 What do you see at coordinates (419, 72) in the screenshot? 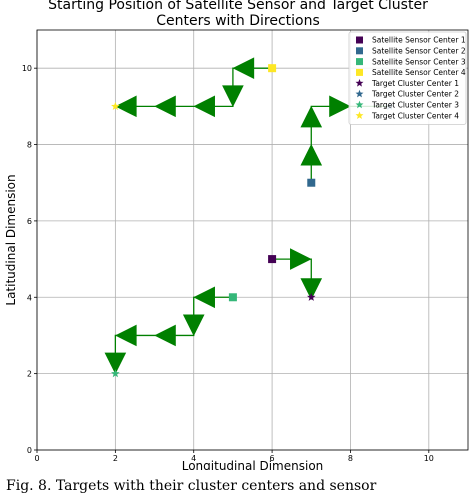
I see `legend-label: Satellite Sensor Center 4` at bounding box center [419, 72].